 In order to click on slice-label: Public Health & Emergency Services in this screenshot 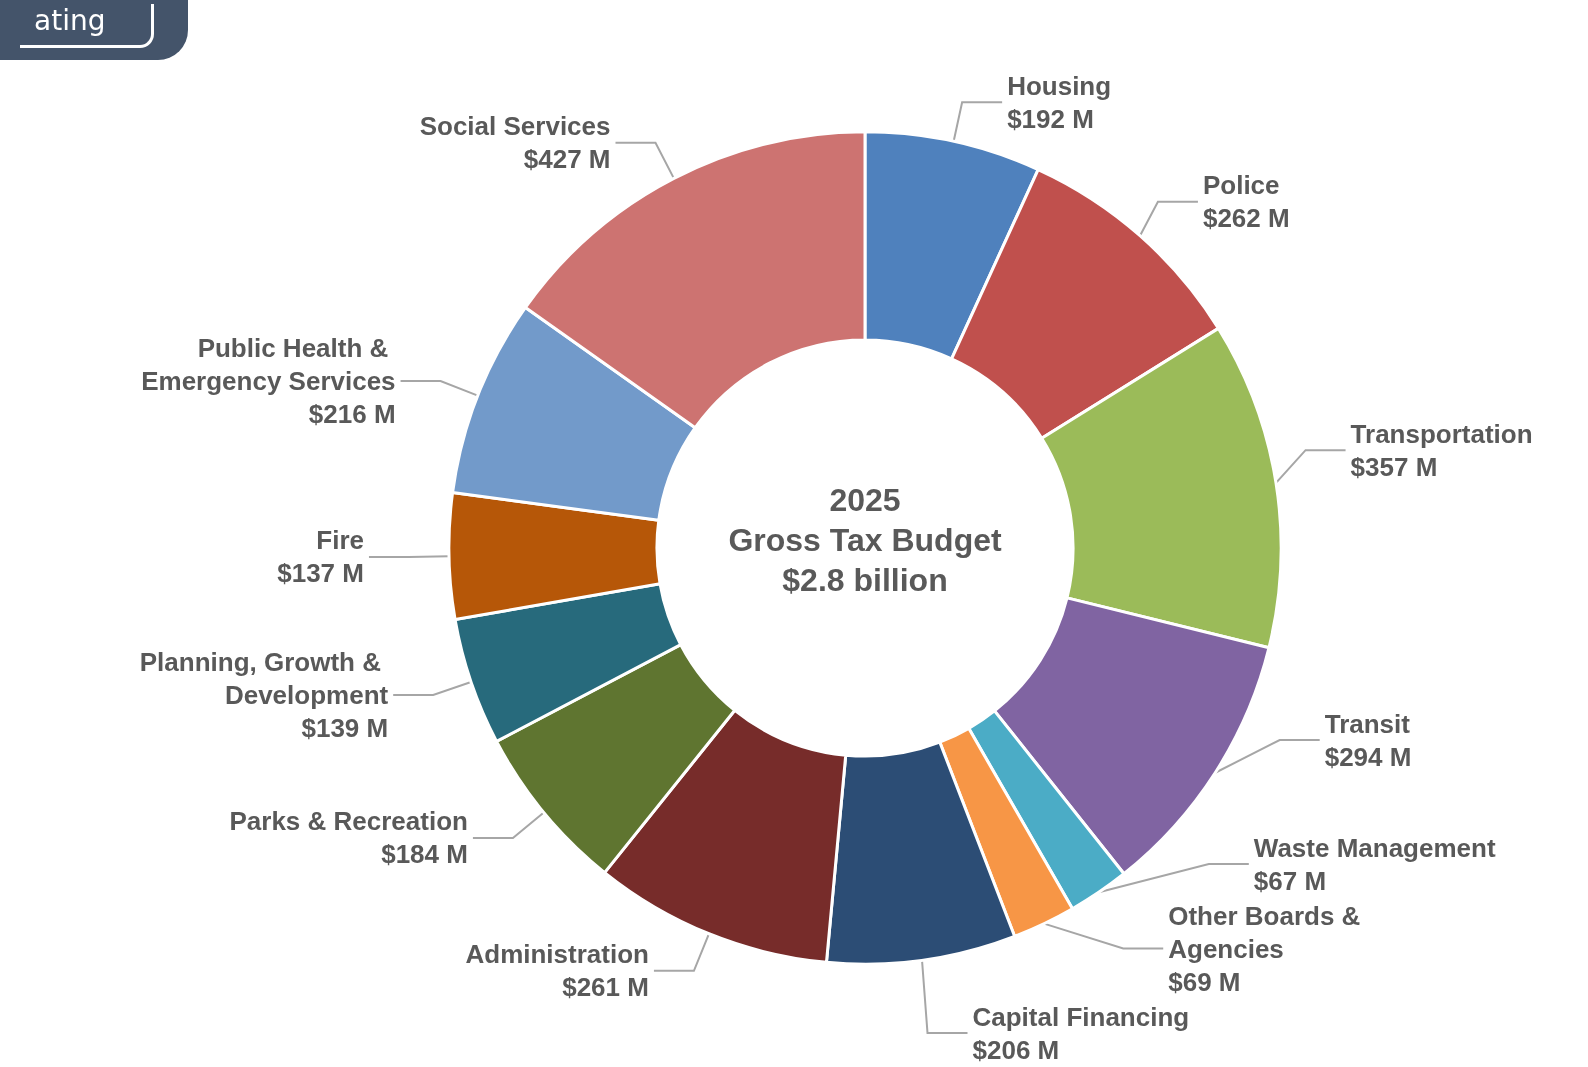, I will do `click(268, 364)`.